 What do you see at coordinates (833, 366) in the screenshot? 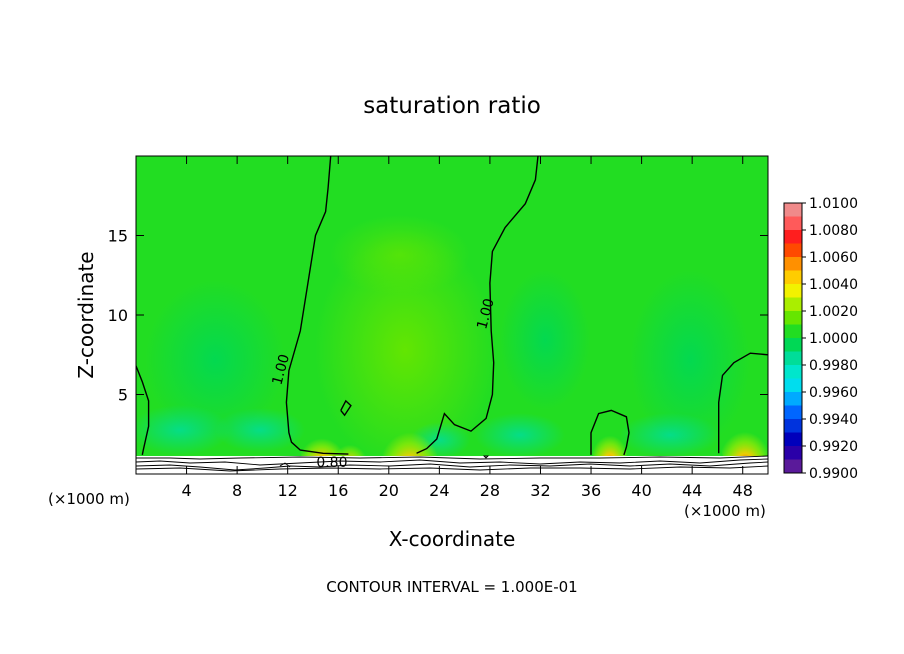
I see `colorbar-label: 0.9980` at bounding box center [833, 366].